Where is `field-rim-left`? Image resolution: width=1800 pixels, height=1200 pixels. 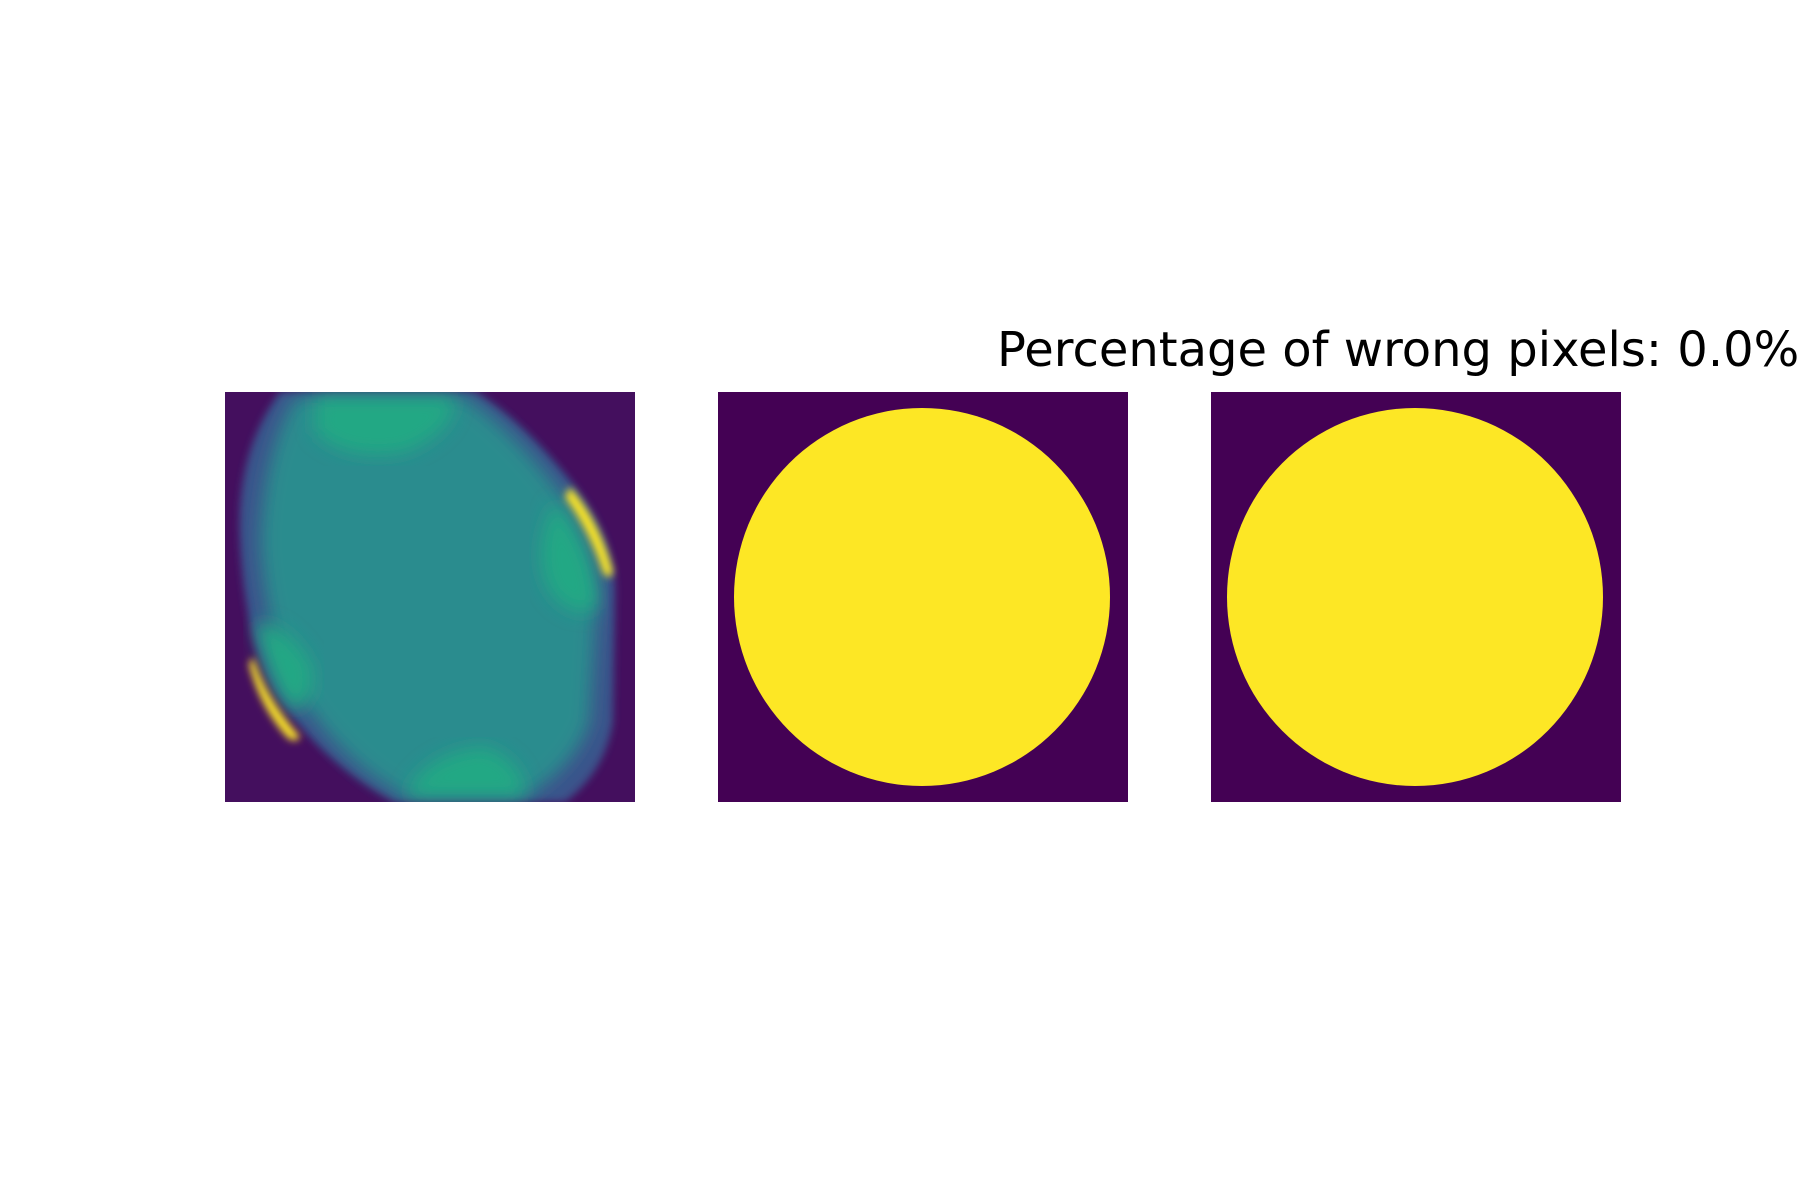 field-rim-left is located at coordinates (274, 699).